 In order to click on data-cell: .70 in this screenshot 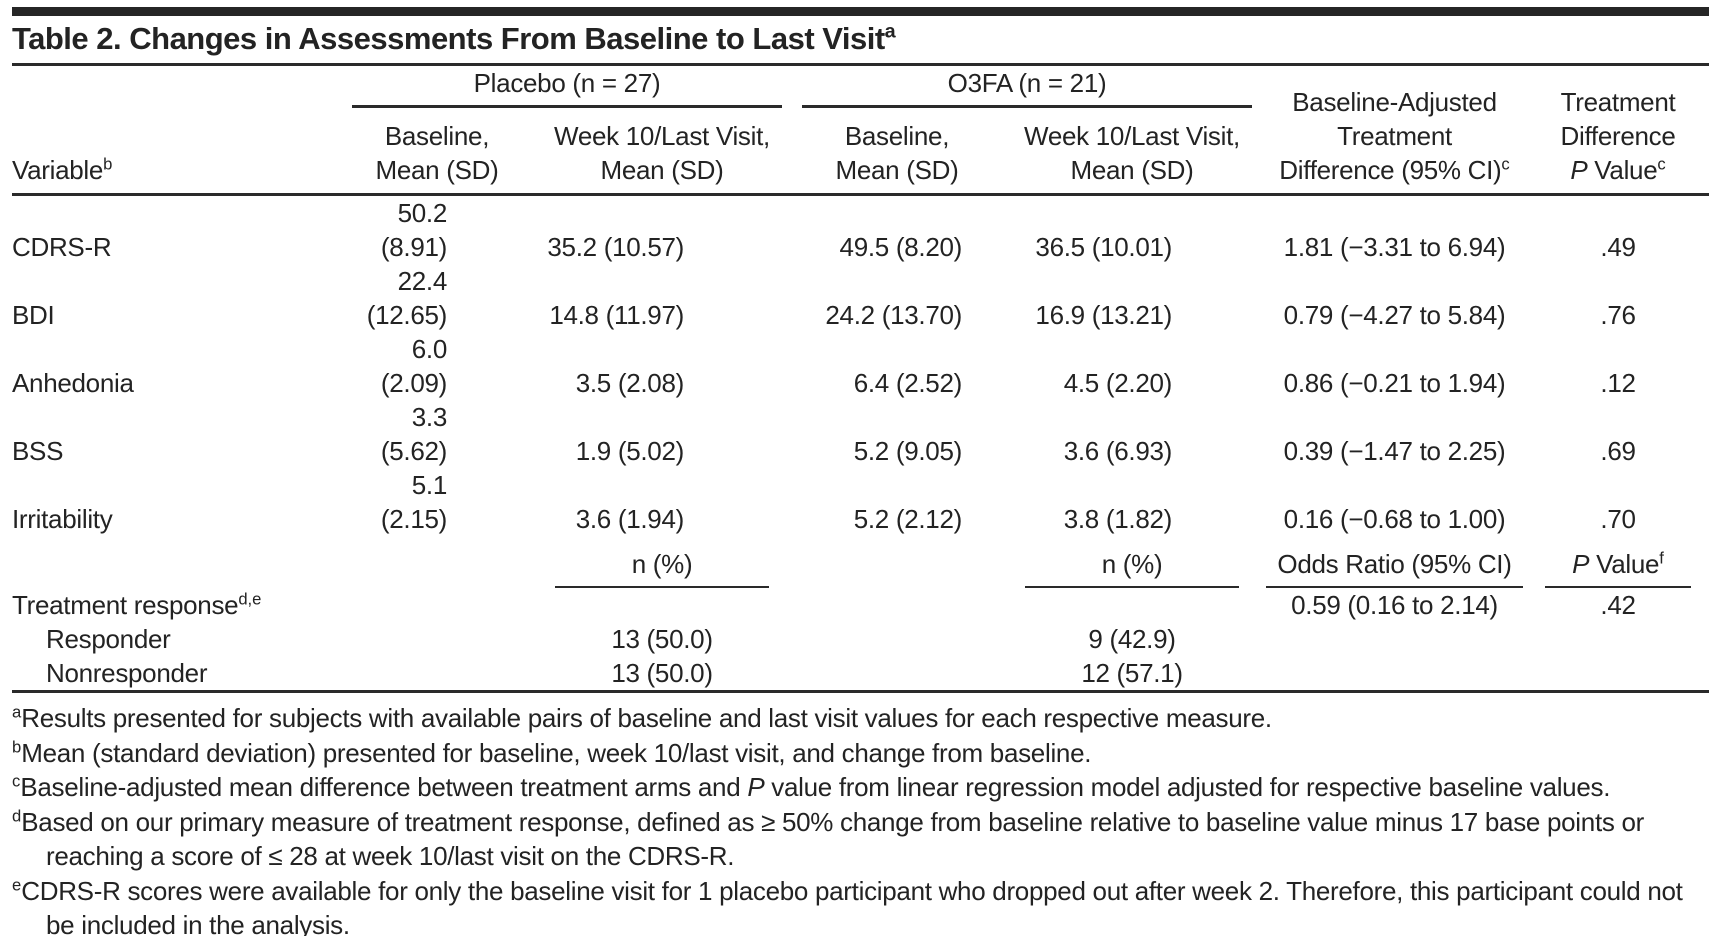, I will do `click(1618, 519)`.